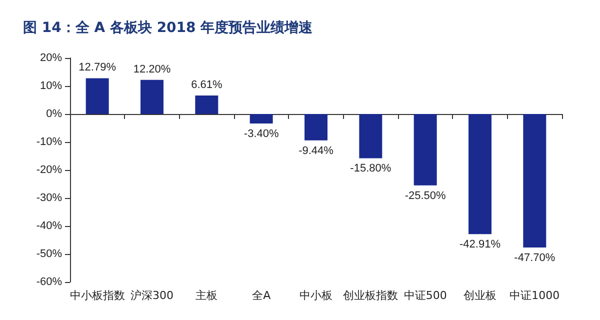  What do you see at coordinates (480, 244) in the screenshot?
I see `data-label: -42.91%` at bounding box center [480, 244].